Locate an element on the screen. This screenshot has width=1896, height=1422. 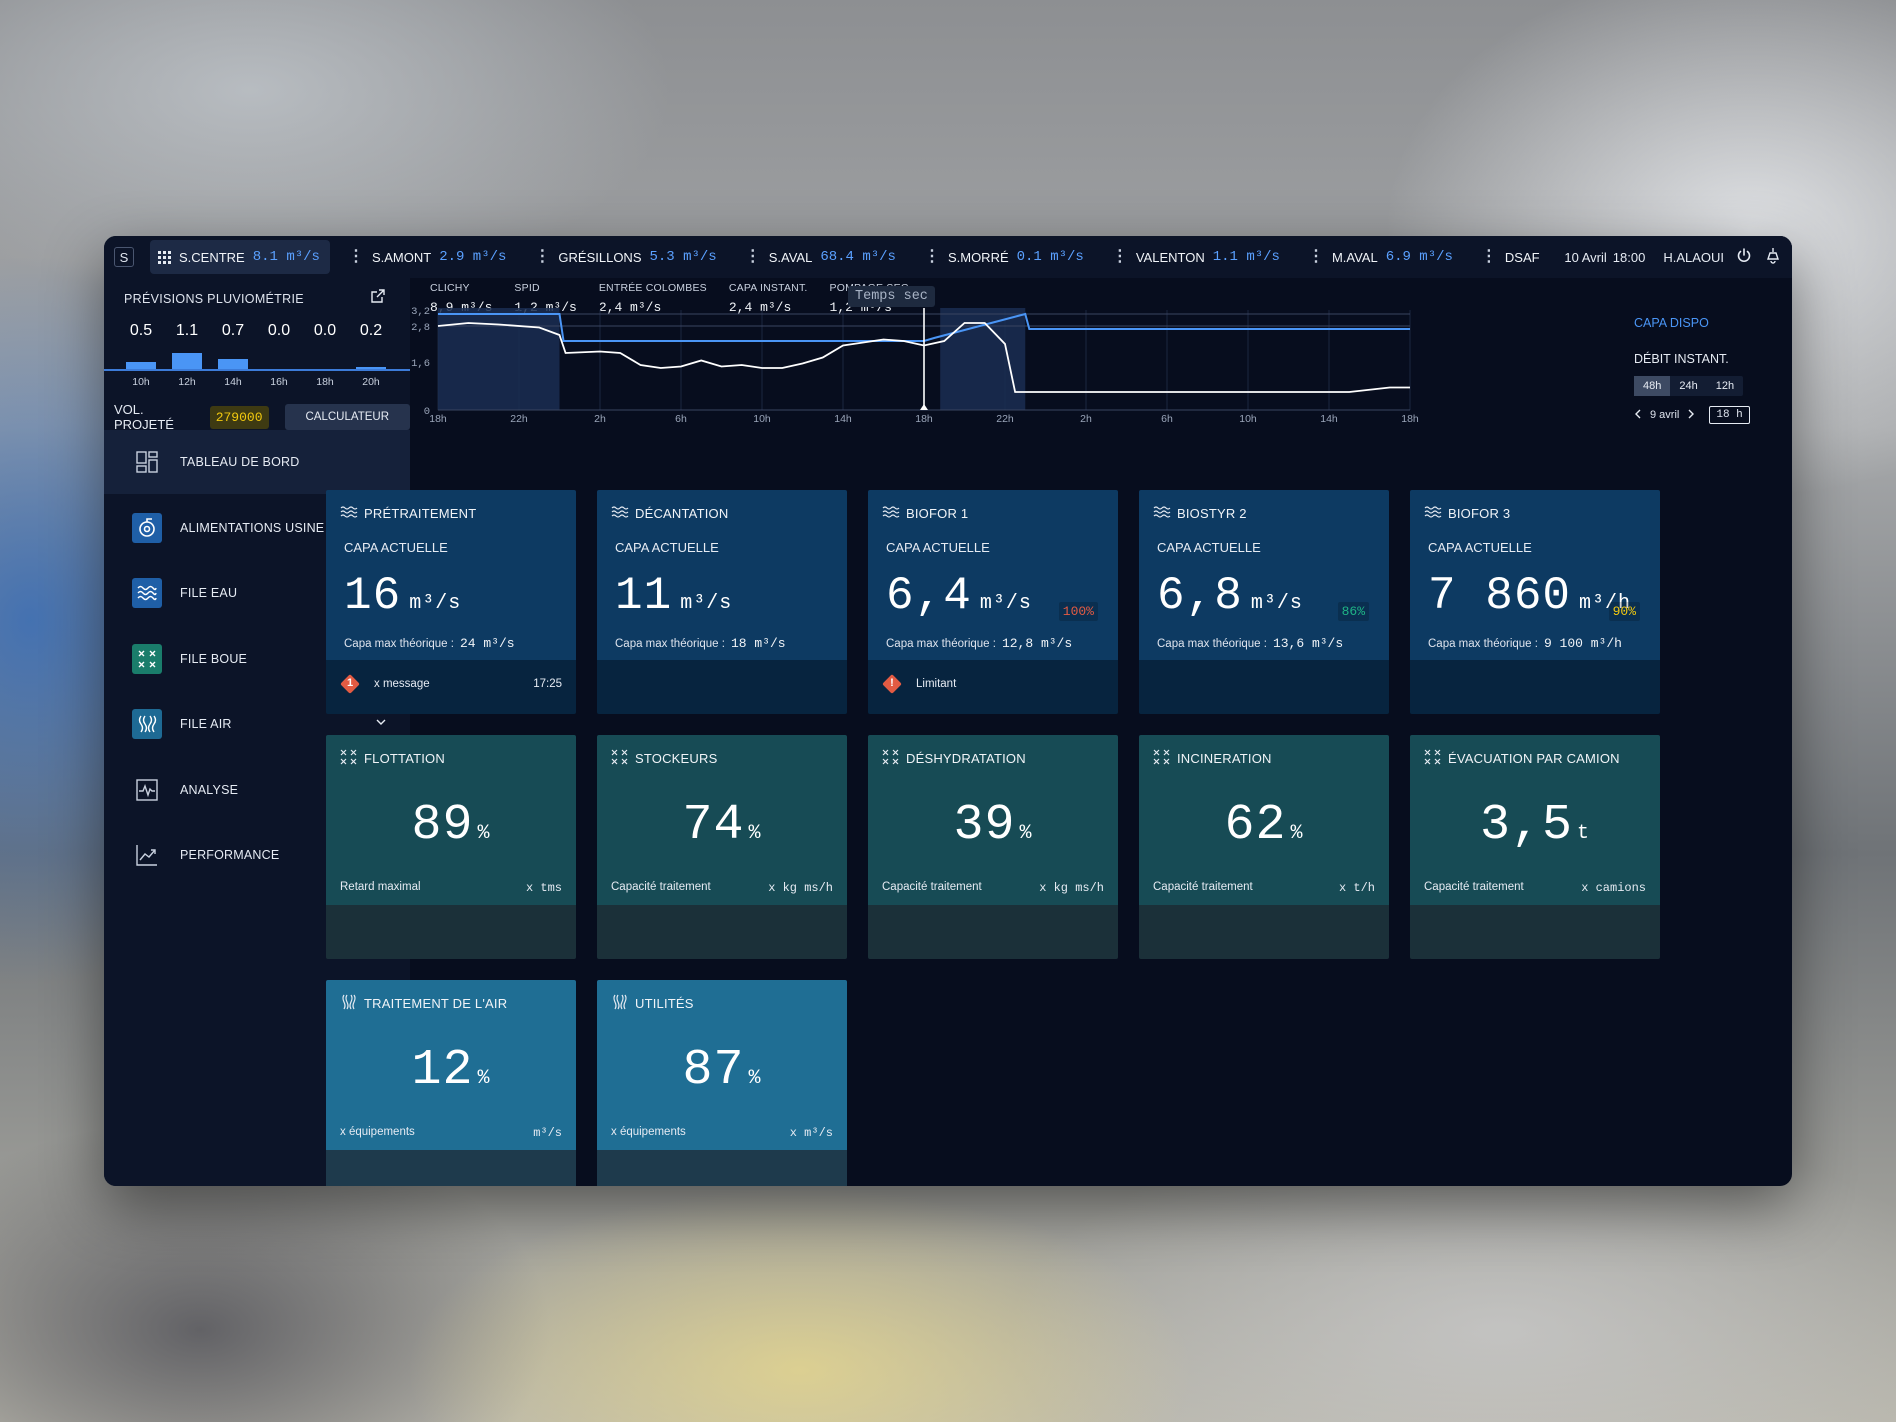
card-footer-value: x kg ms/h is located at coordinates (1071, 888).